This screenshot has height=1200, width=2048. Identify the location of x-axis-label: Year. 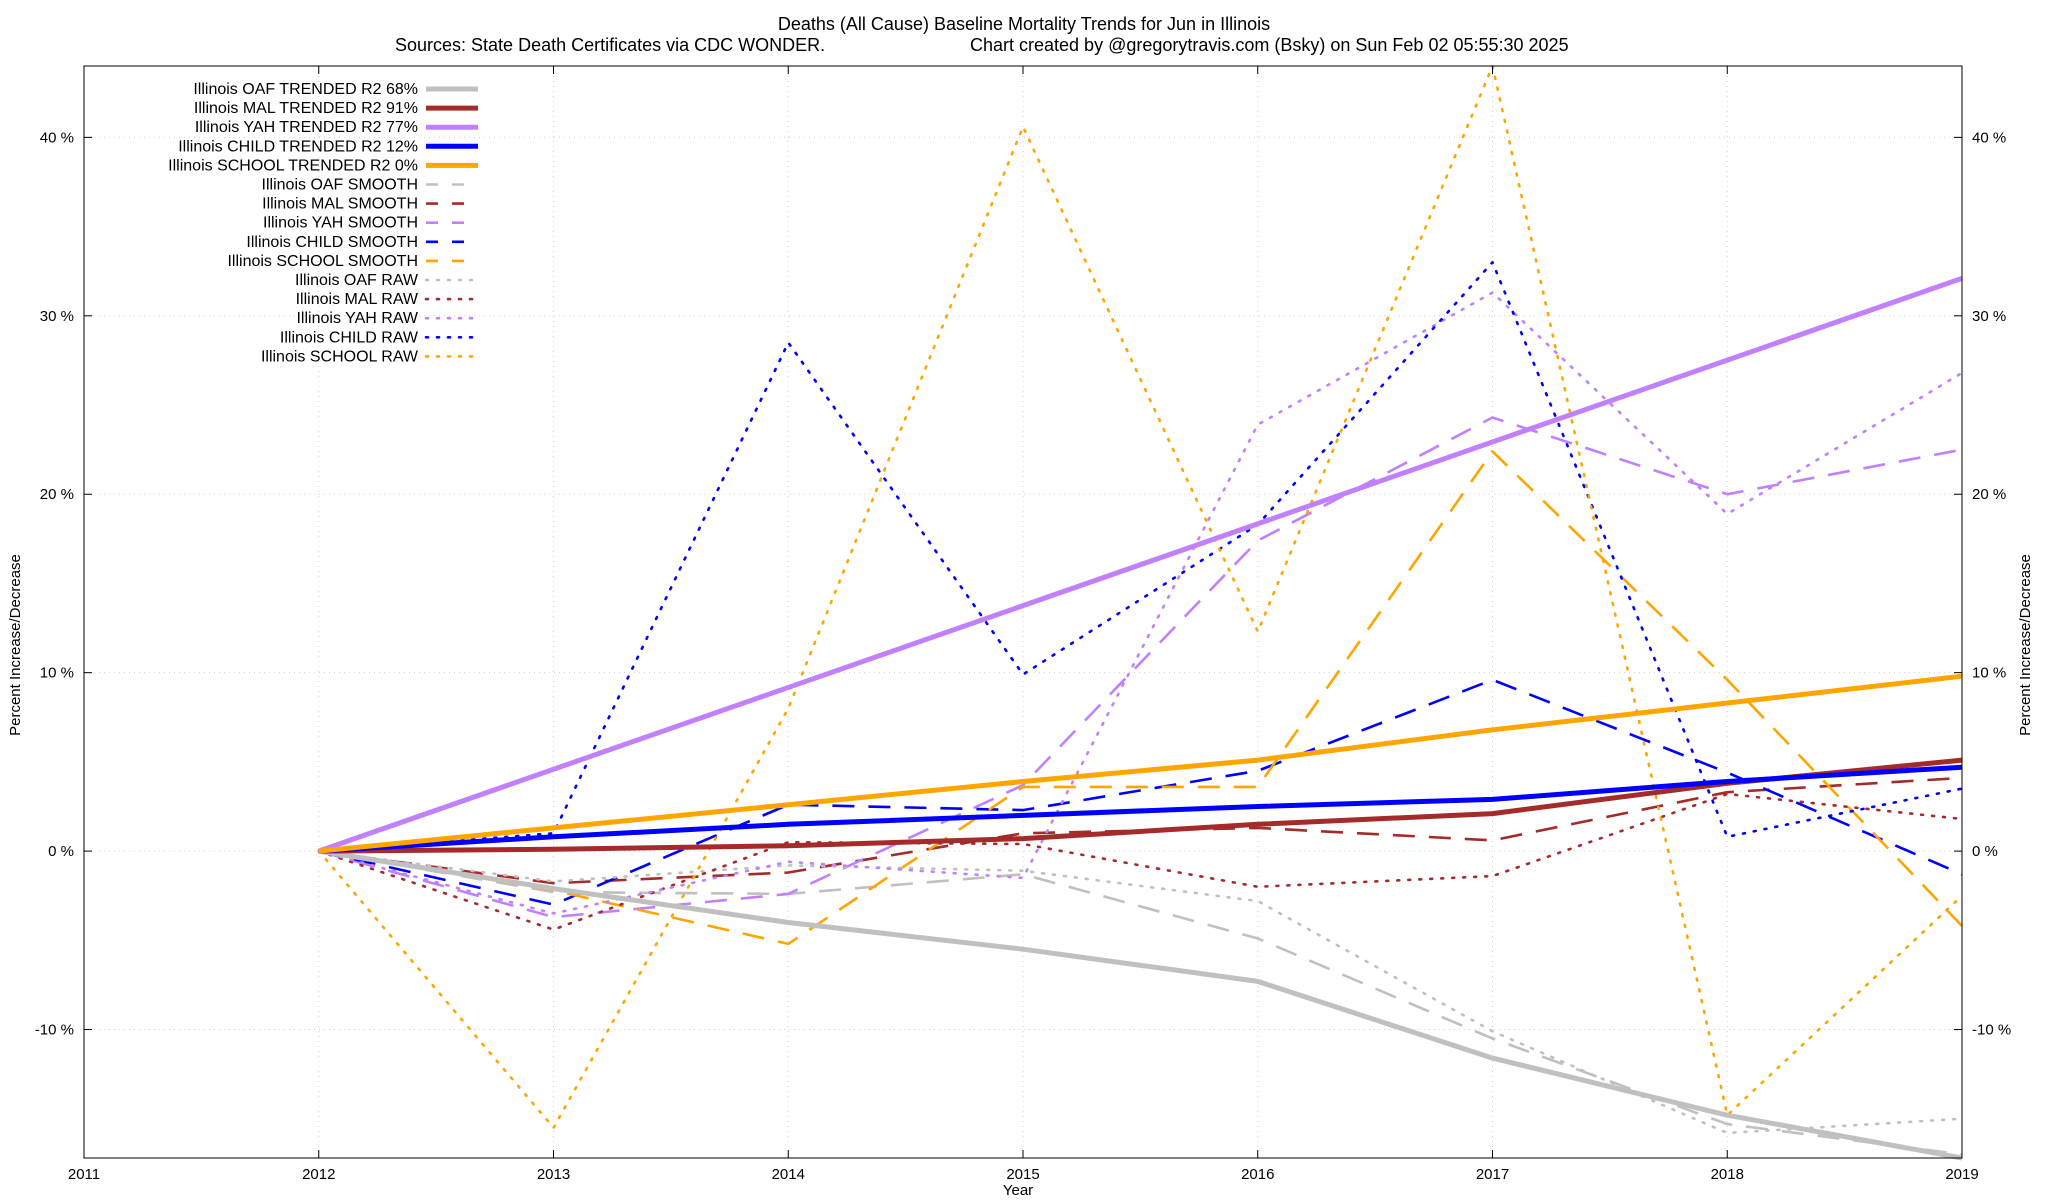
(1018, 1190).